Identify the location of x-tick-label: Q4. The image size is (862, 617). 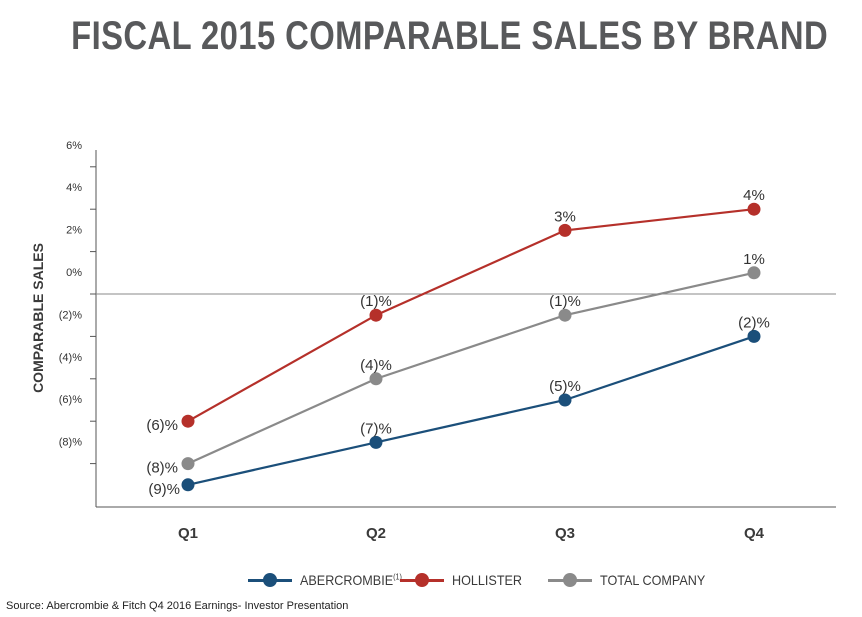
(754, 533).